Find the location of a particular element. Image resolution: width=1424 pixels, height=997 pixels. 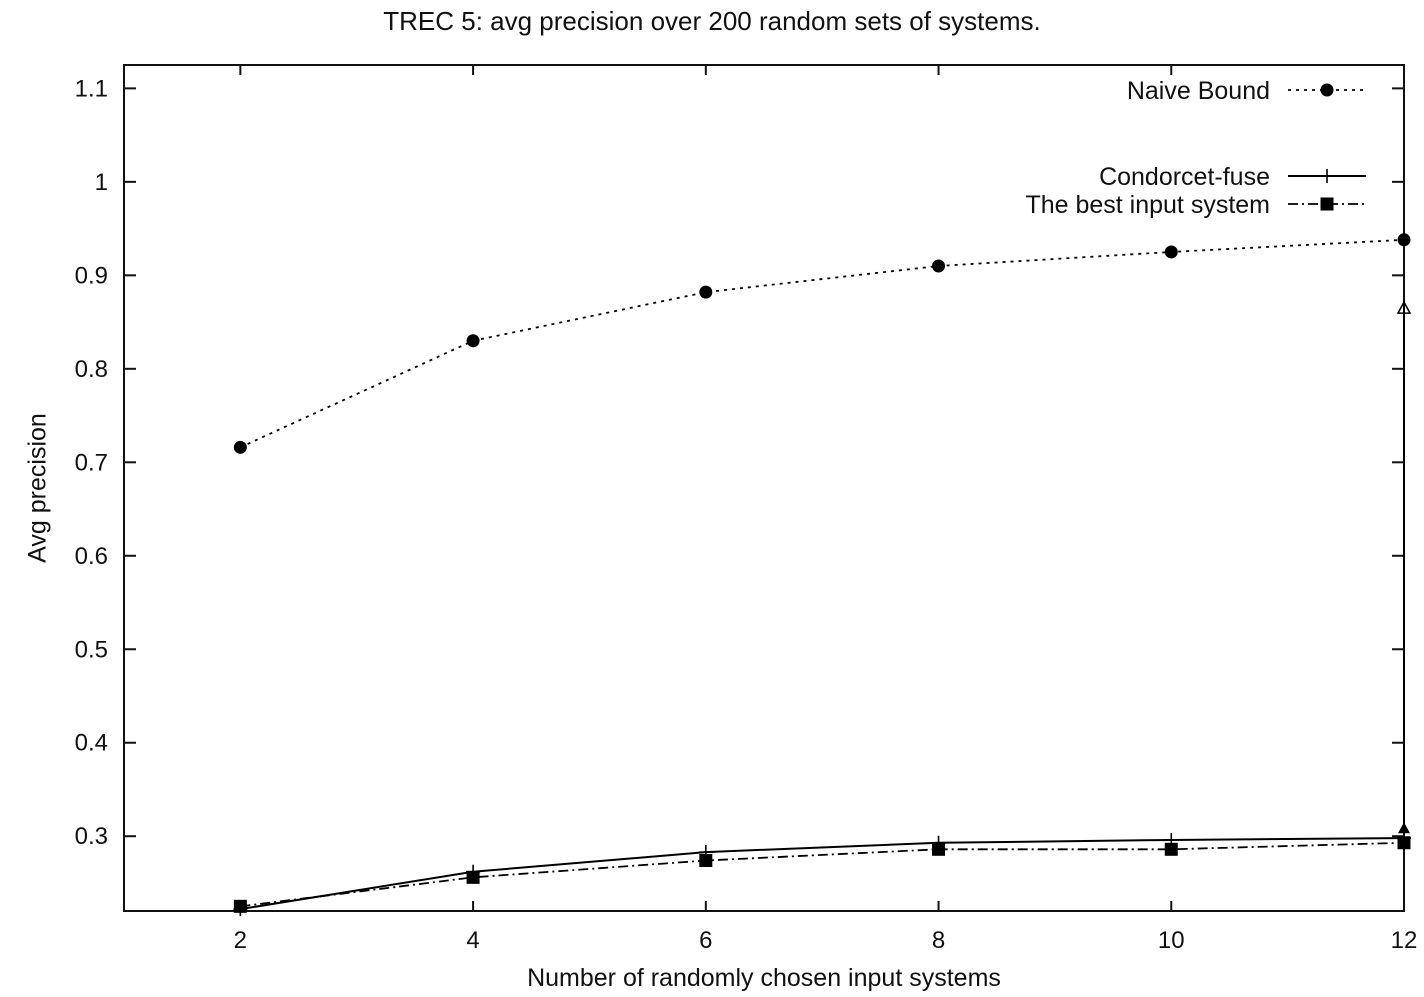

series-line is located at coordinates (822, 874).